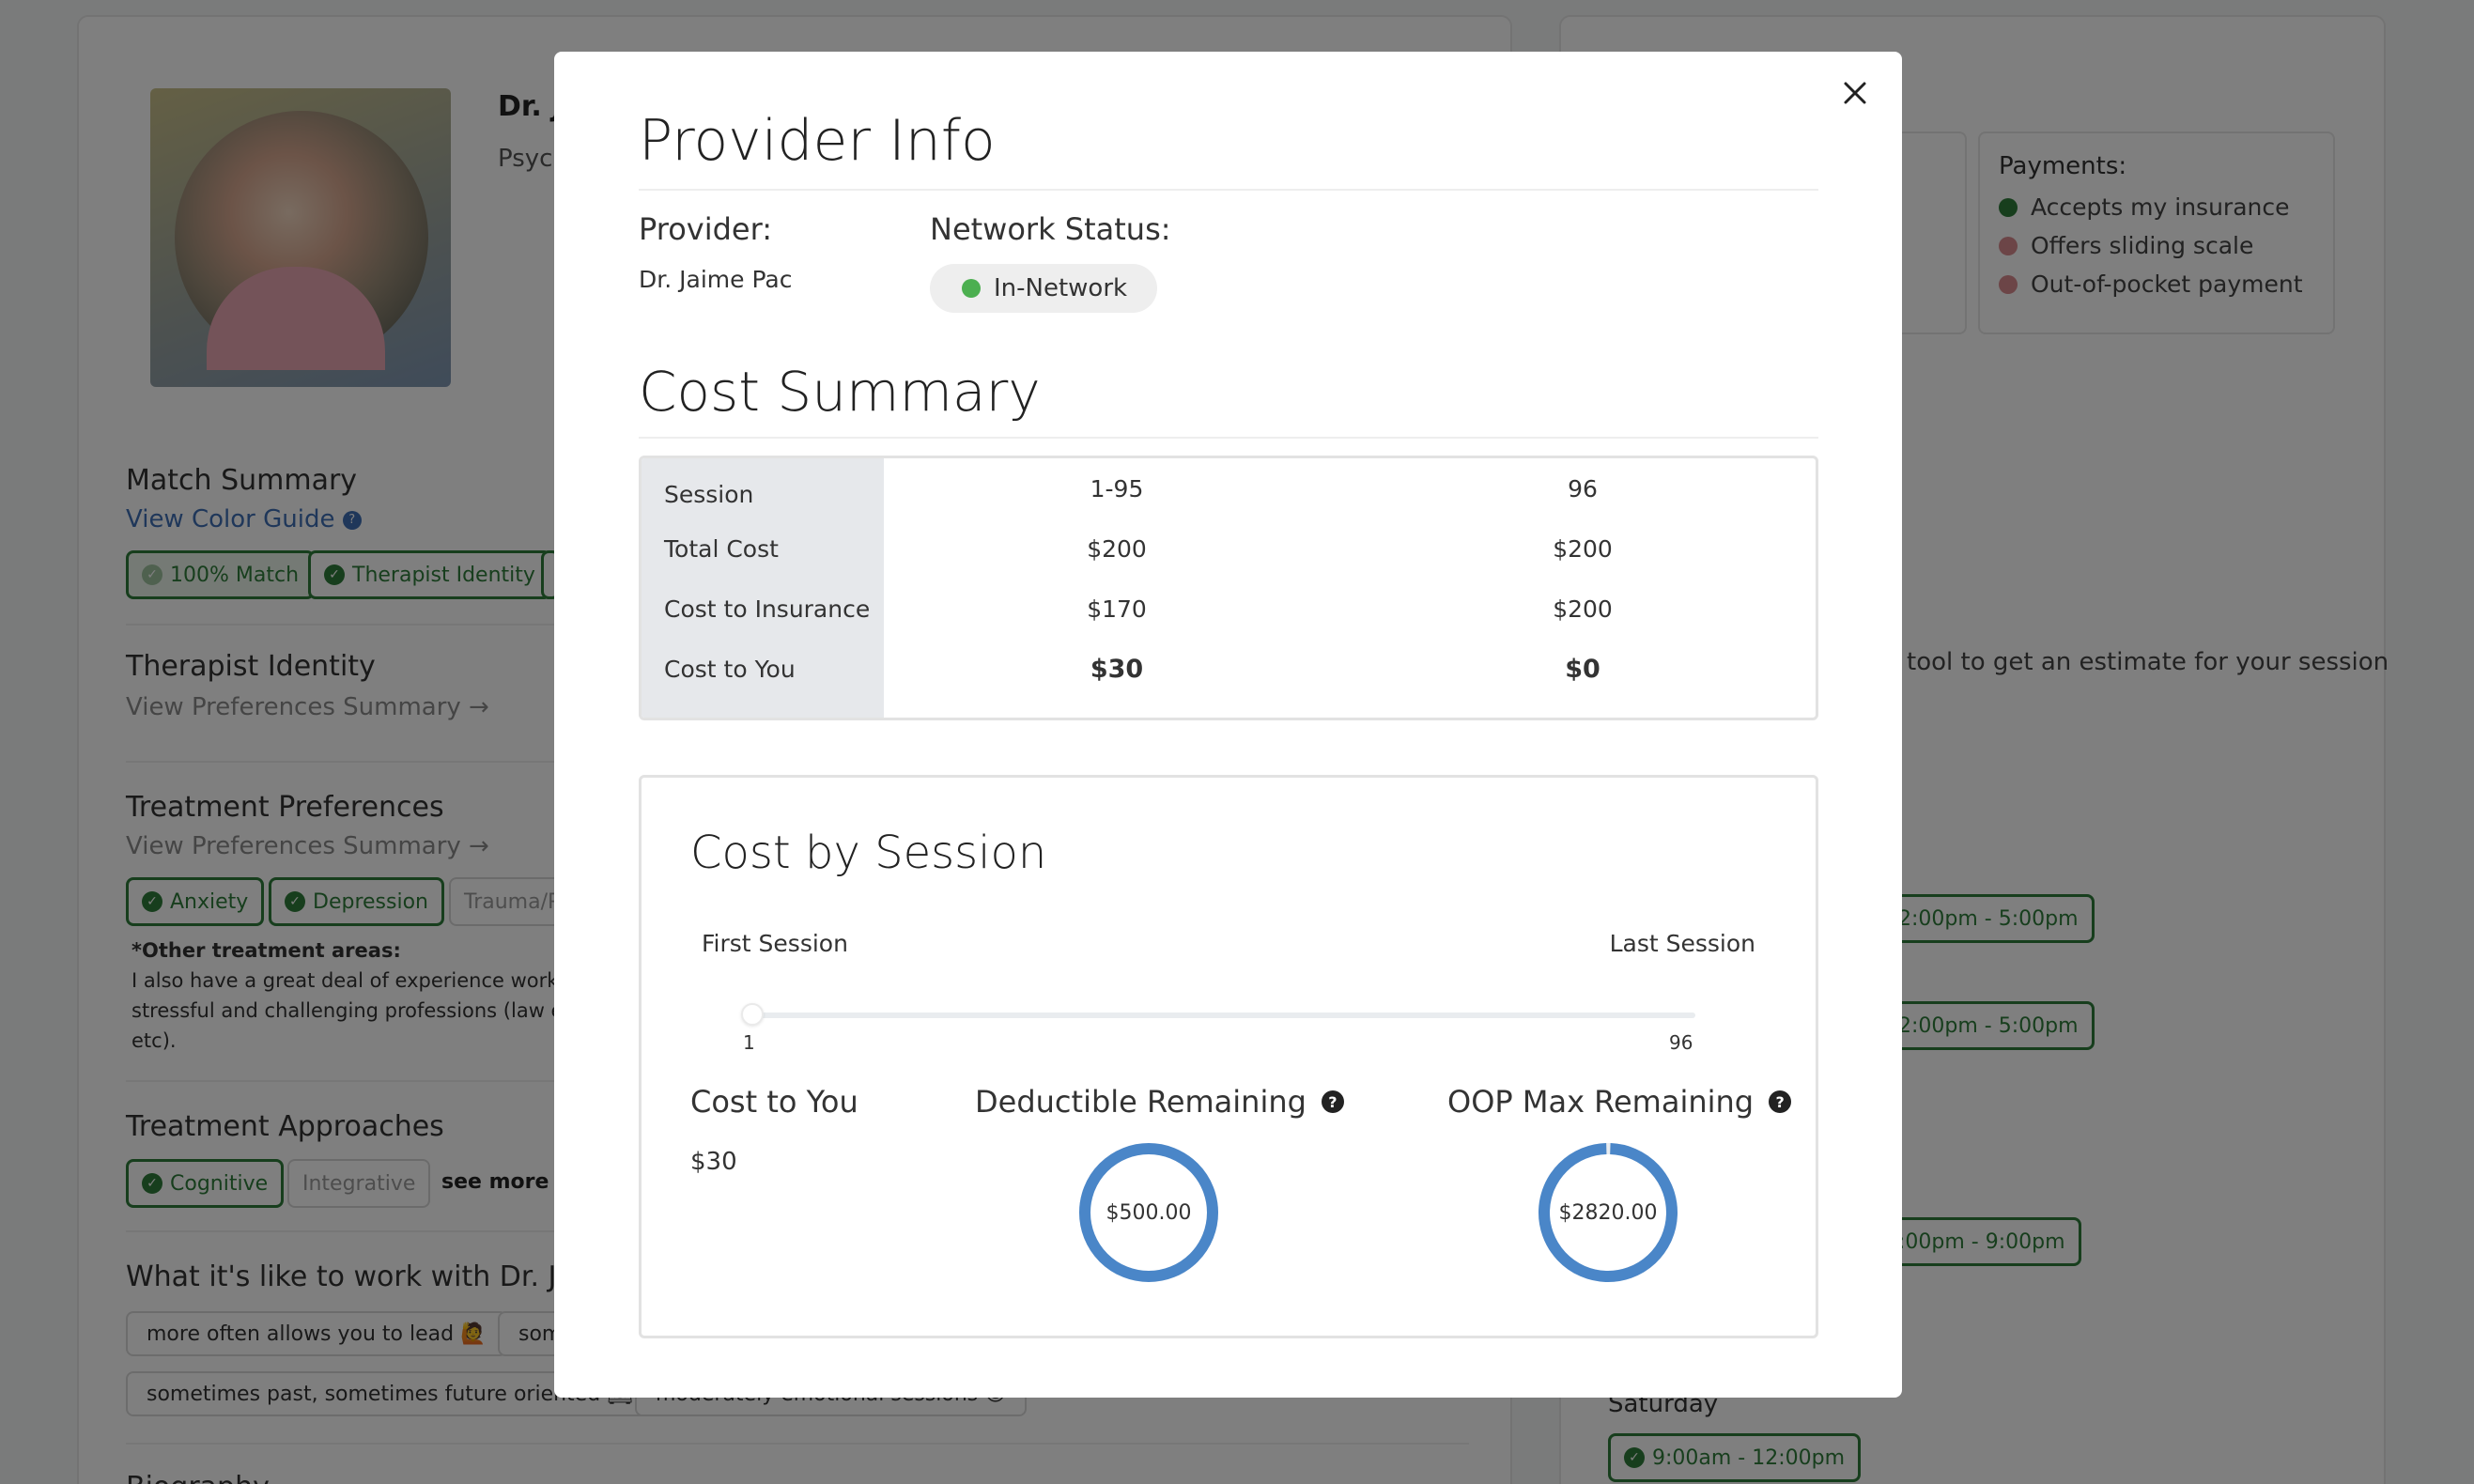  I want to click on slider-min-label: 1, so click(749, 1042).